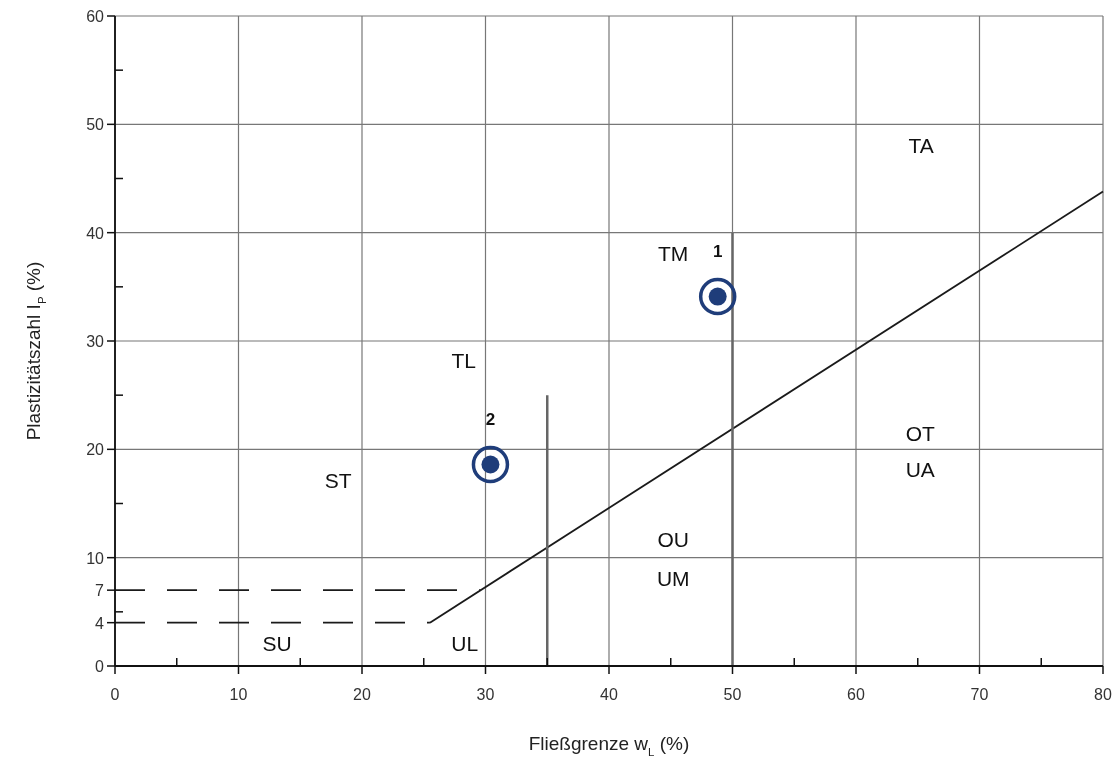 The height and width of the screenshot is (758, 1119). What do you see at coordinates (465, 643) in the screenshot?
I see `annotation: UL` at bounding box center [465, 643].